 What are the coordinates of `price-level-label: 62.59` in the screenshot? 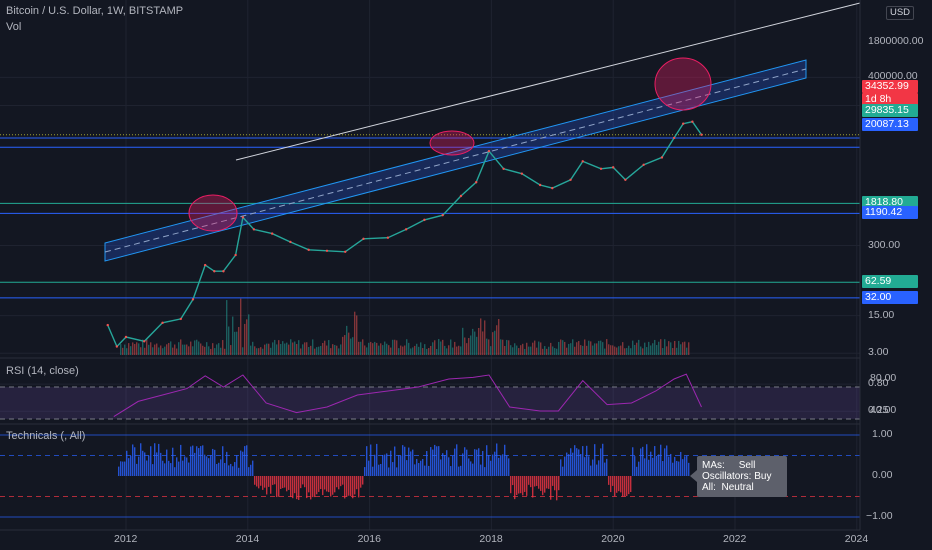 It's located at (890, 282).